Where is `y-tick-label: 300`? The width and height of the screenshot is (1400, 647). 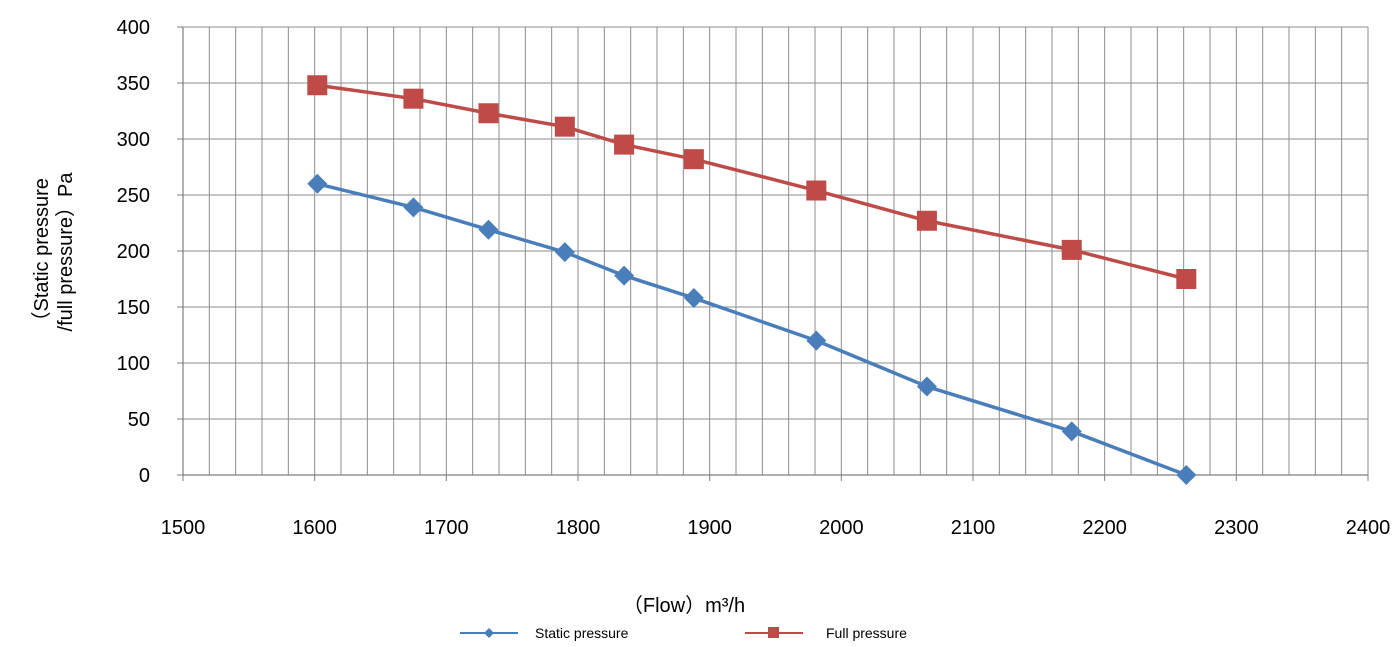
y-tick-label: 300 is located at coordinates (133, 140).